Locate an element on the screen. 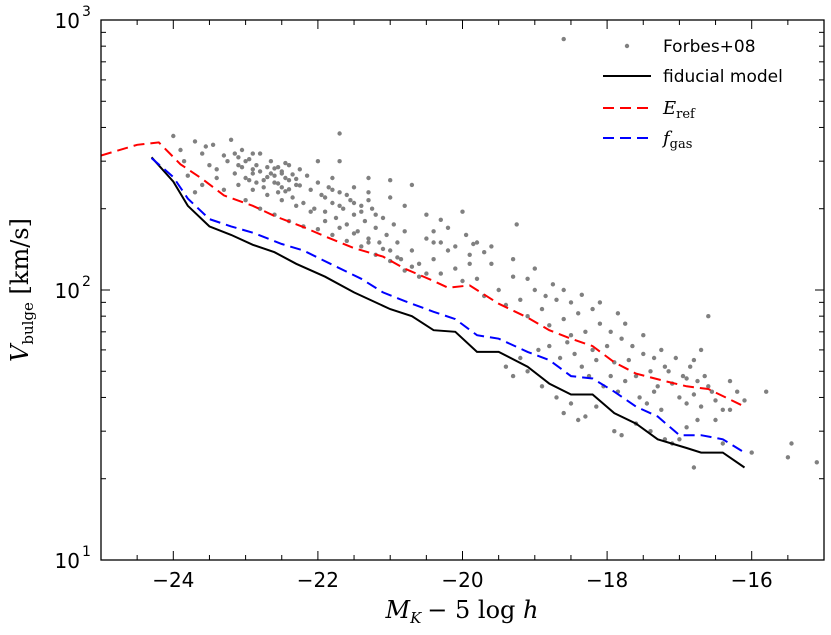 The image size is (831, 635). y-tick-label: 10 is located at coordinates (67, 21).